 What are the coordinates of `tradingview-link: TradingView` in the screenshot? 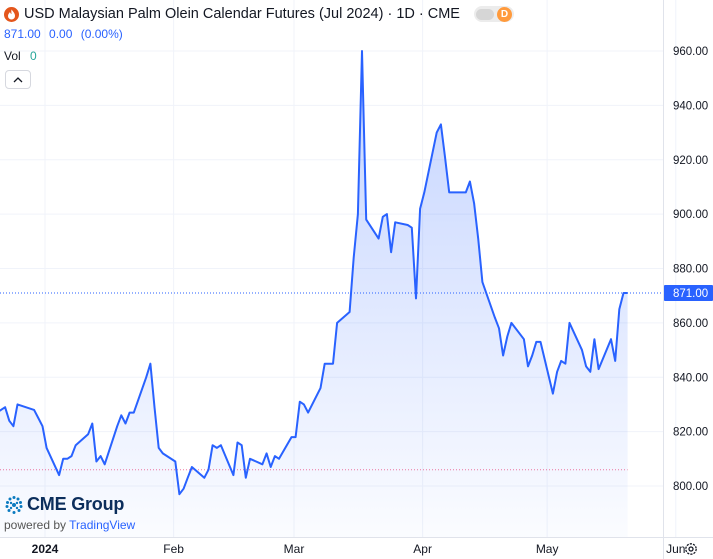 It's located at (102, 525).